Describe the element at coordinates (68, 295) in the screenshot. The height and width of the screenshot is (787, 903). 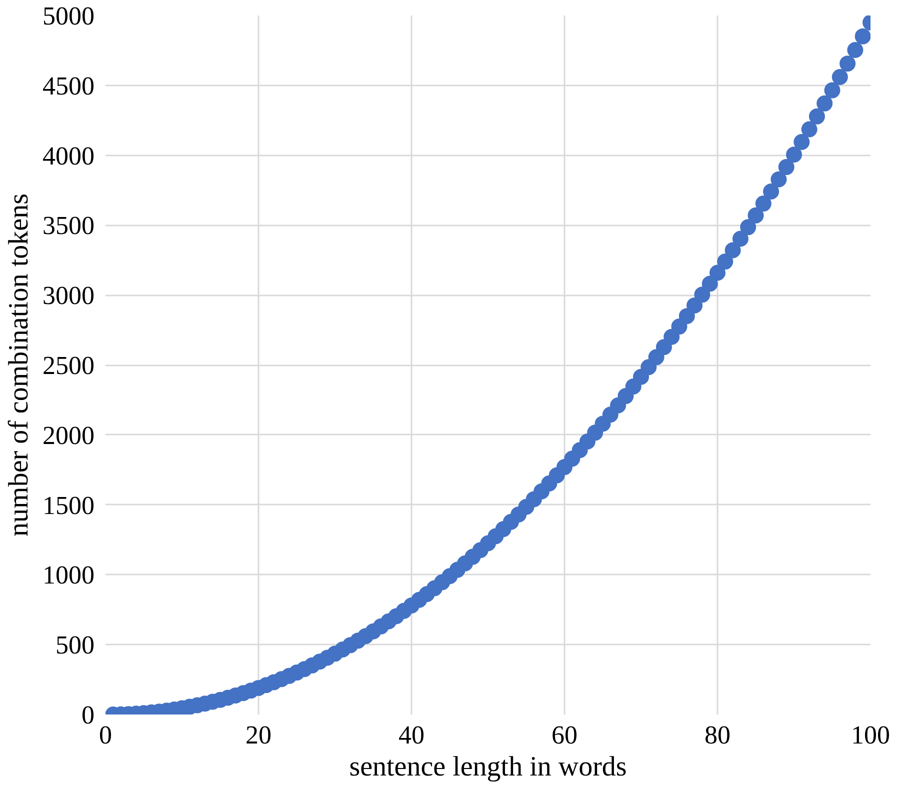
I see `y-tick-label: 3000` at that location.